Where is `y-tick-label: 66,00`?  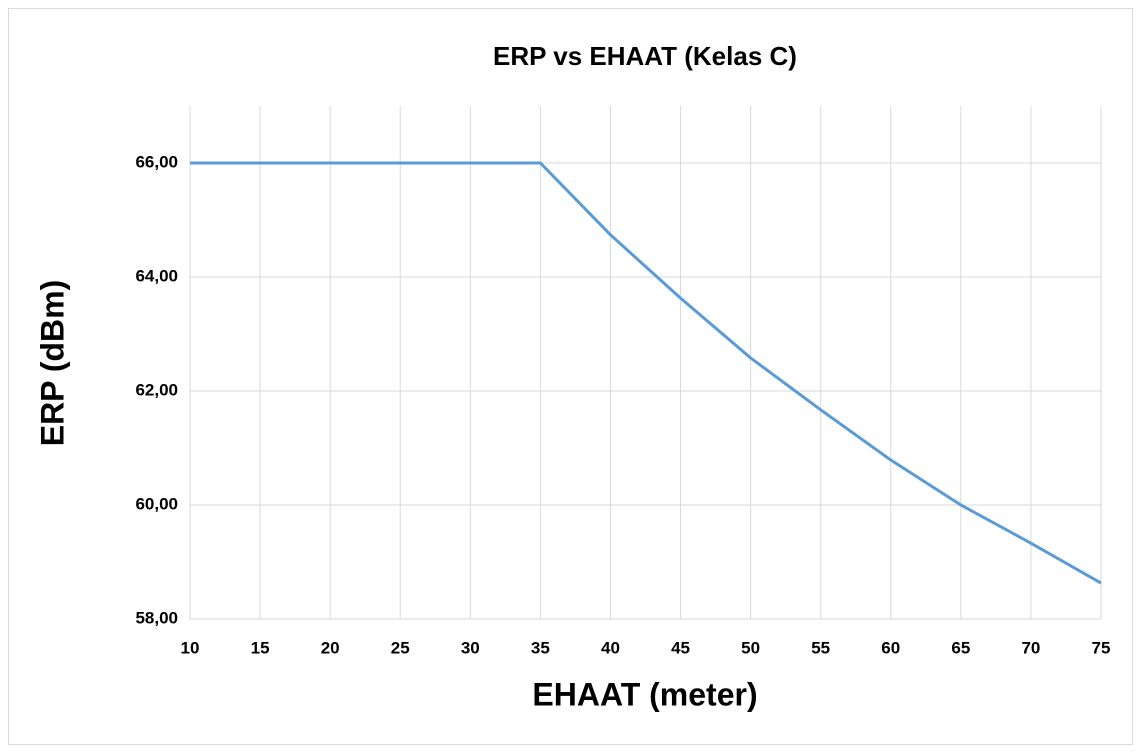 y-tick-label: 66,00 is located at coordinates (156, 161).